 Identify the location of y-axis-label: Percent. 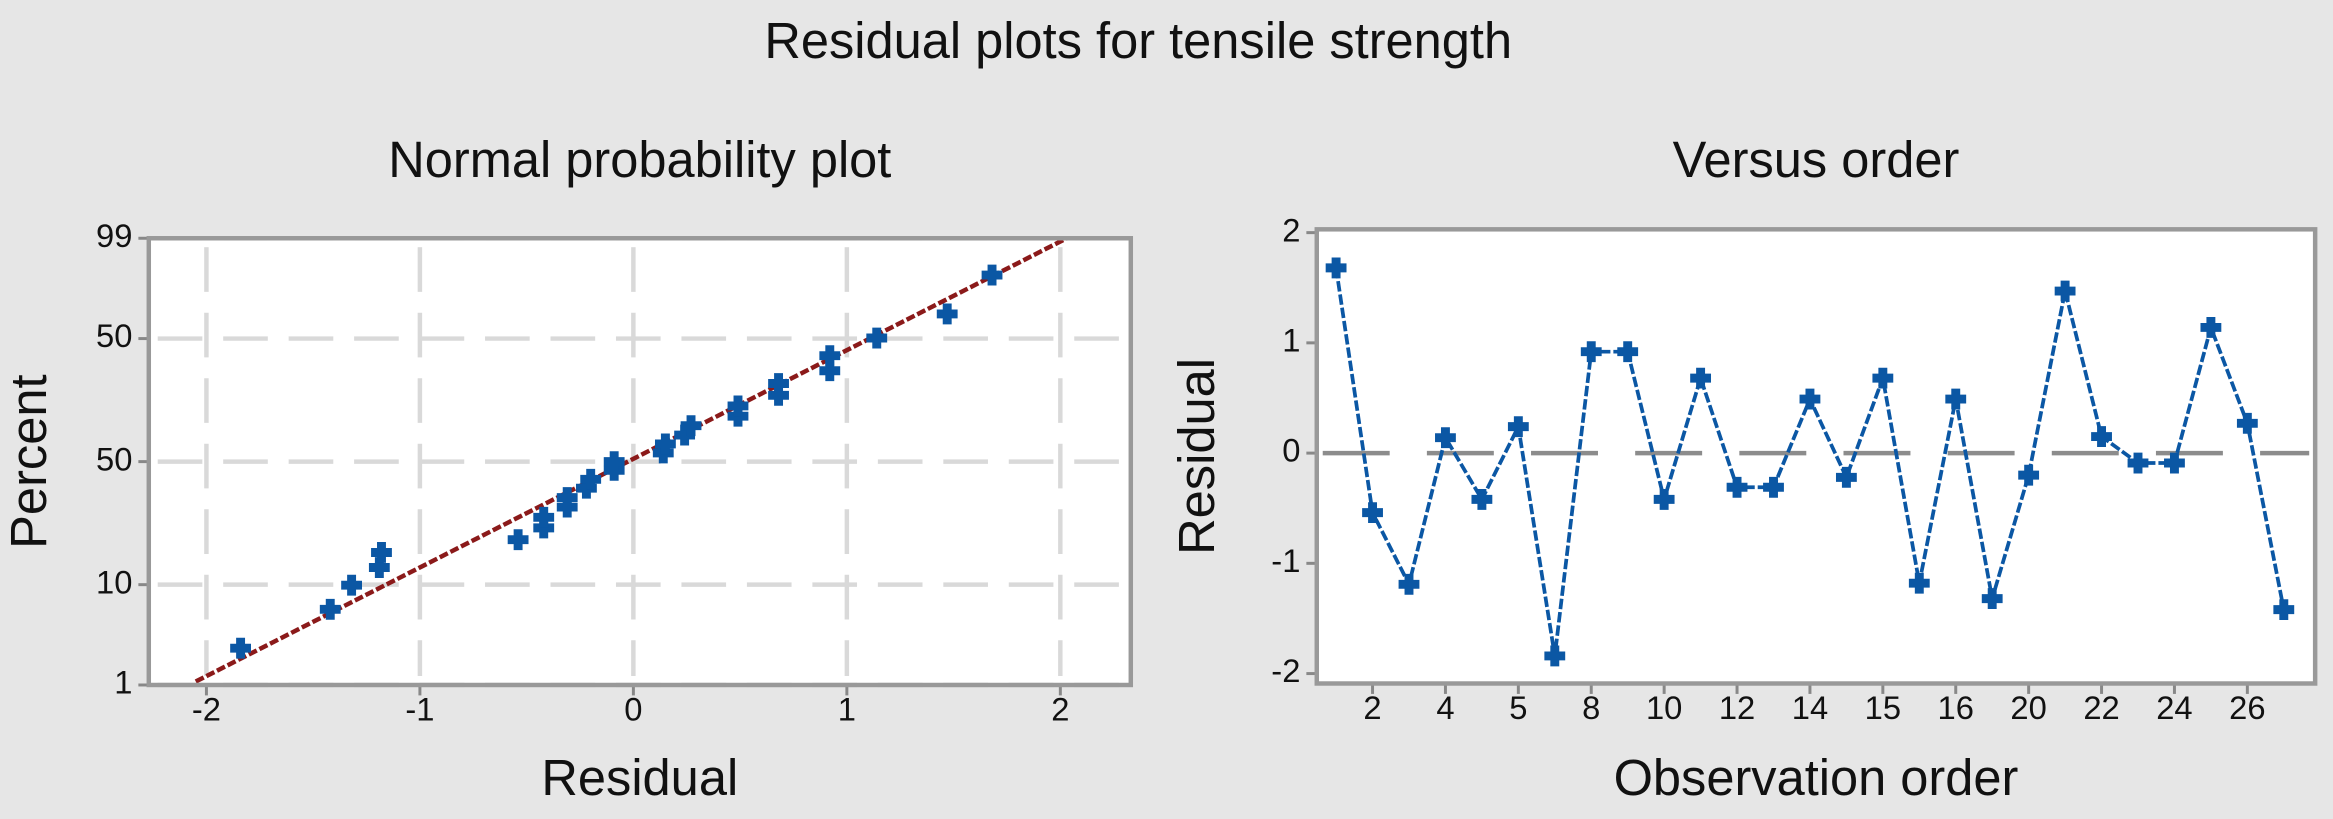
(28, 461).